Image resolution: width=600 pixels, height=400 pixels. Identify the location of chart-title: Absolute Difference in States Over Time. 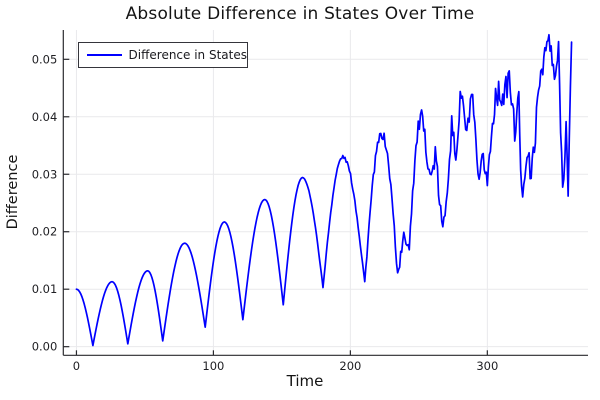
(300, 14).